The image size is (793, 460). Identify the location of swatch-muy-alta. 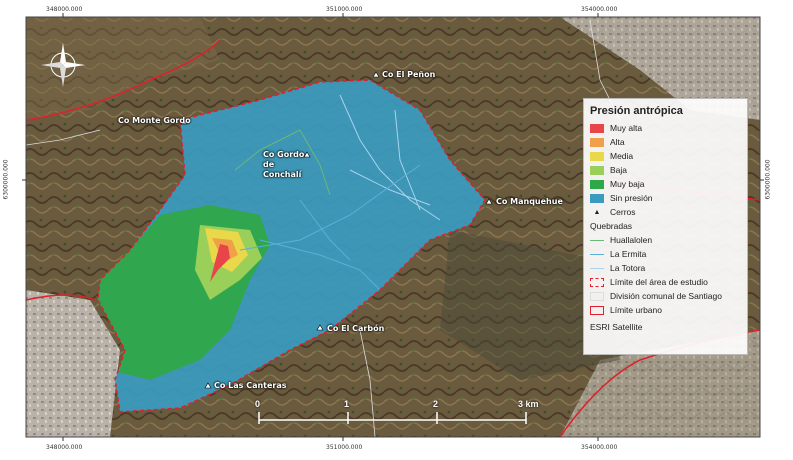
(597, 128).